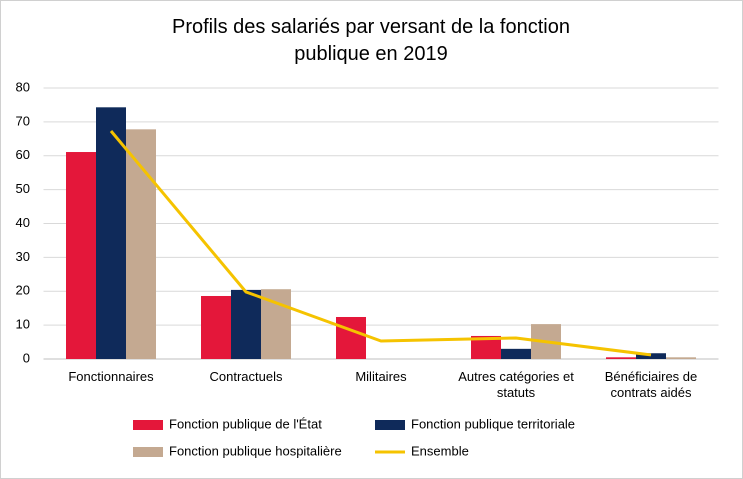 The width and height of the screenshot is (743, 479). Describe the element at coordinates (26, 357) in the screenshot. I see `y-tick-label: 0` at that location.